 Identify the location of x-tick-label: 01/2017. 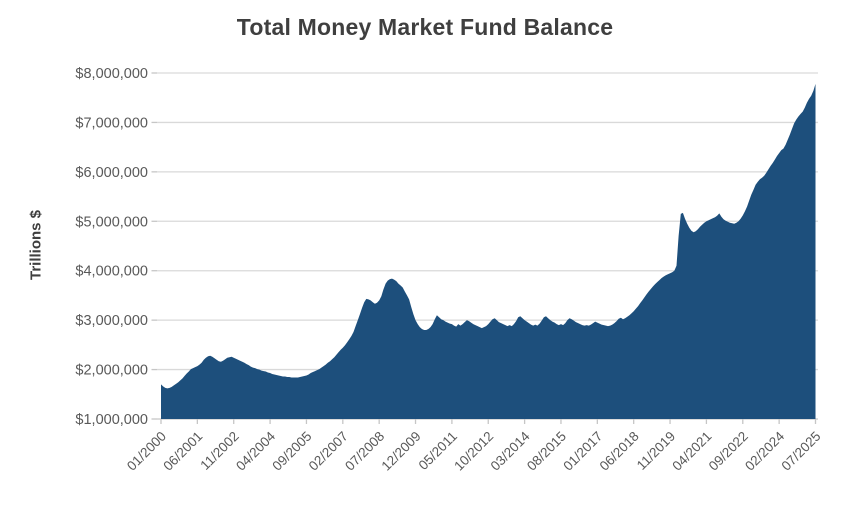
(582, 451).